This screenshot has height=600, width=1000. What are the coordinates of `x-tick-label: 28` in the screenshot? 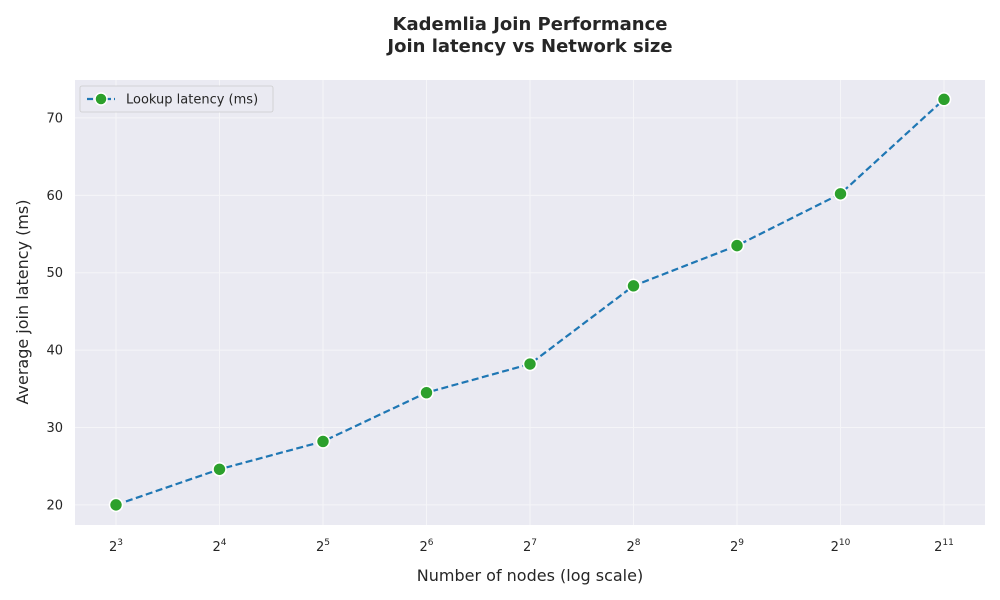 It's located at (633, 546).